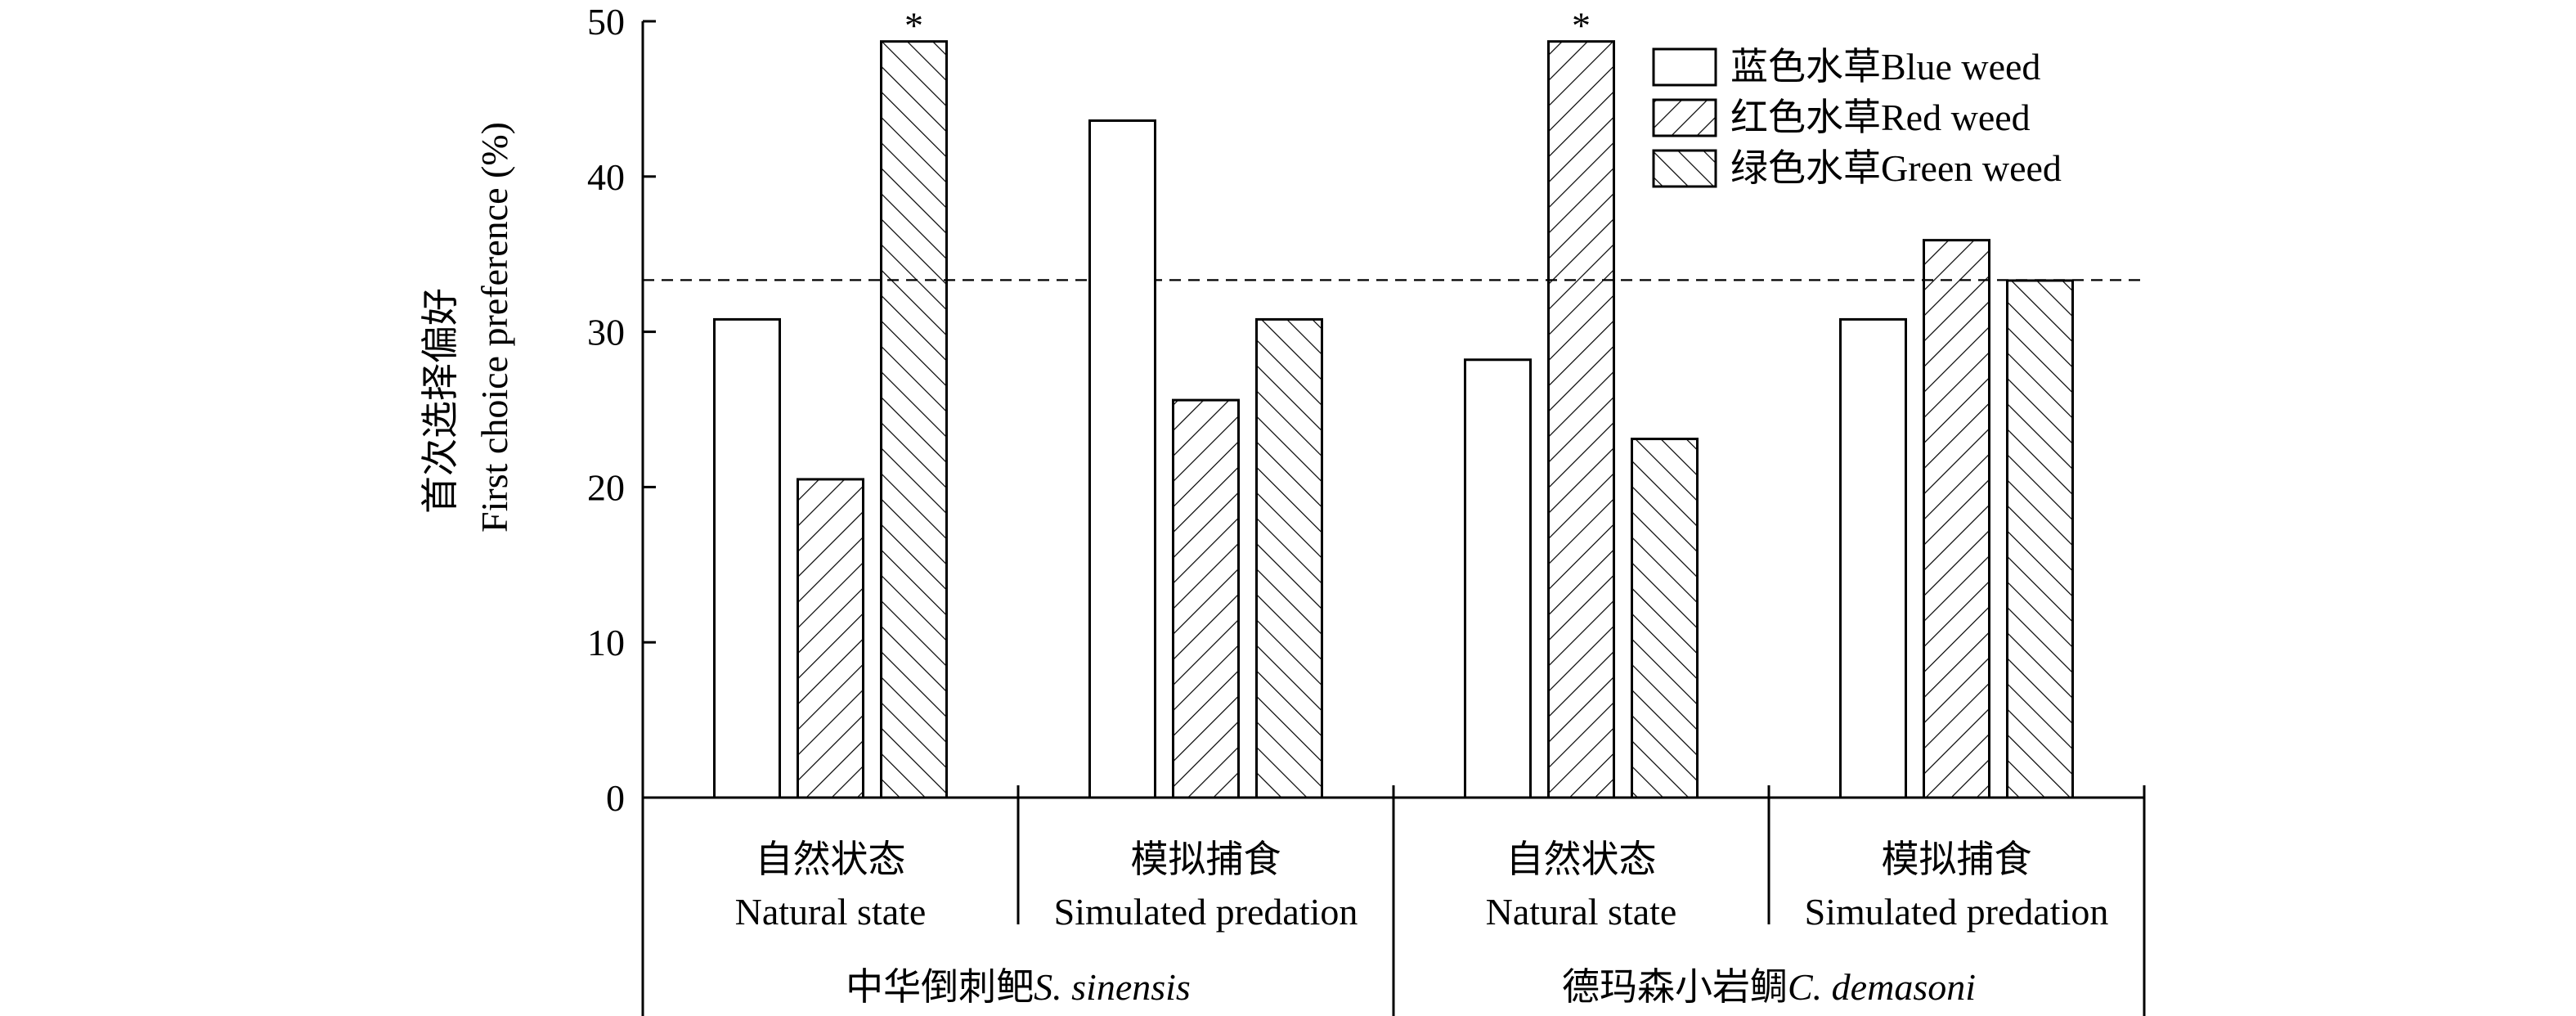 The image size is (2576, 1016). Describe the element at coordinates (606, 487) in the screenshot. I see `y-tick-label: 20` at that location.